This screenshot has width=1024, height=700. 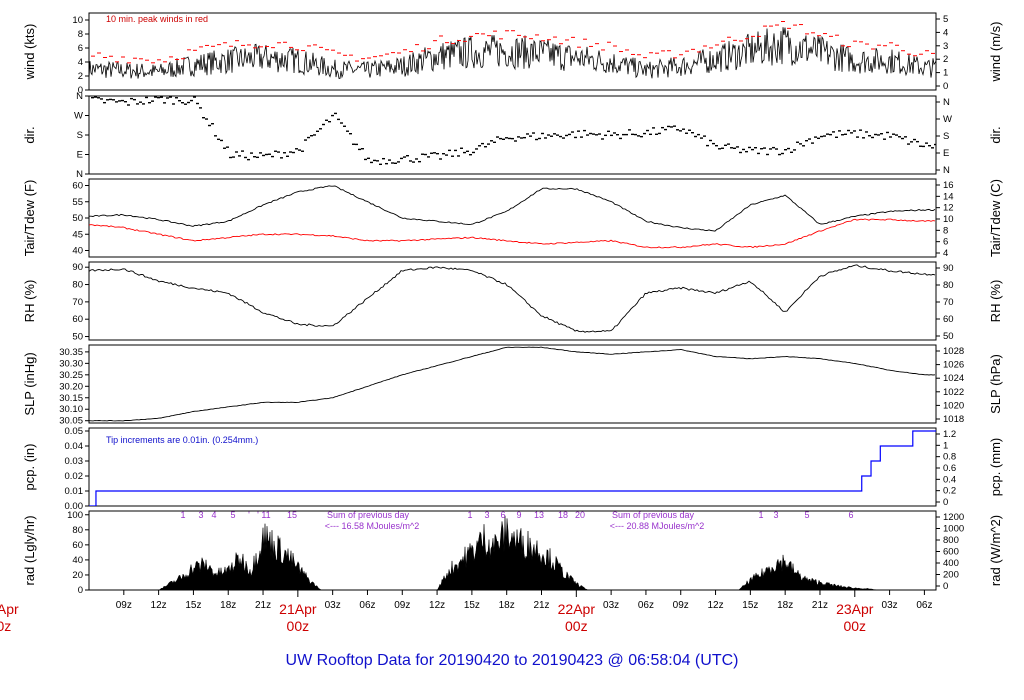 What do you see at coordinates (29, 218) in the screenshot?
I see `temp-ylabel-left: Tair/Tdew (F)` at bounding box center [29, 218].